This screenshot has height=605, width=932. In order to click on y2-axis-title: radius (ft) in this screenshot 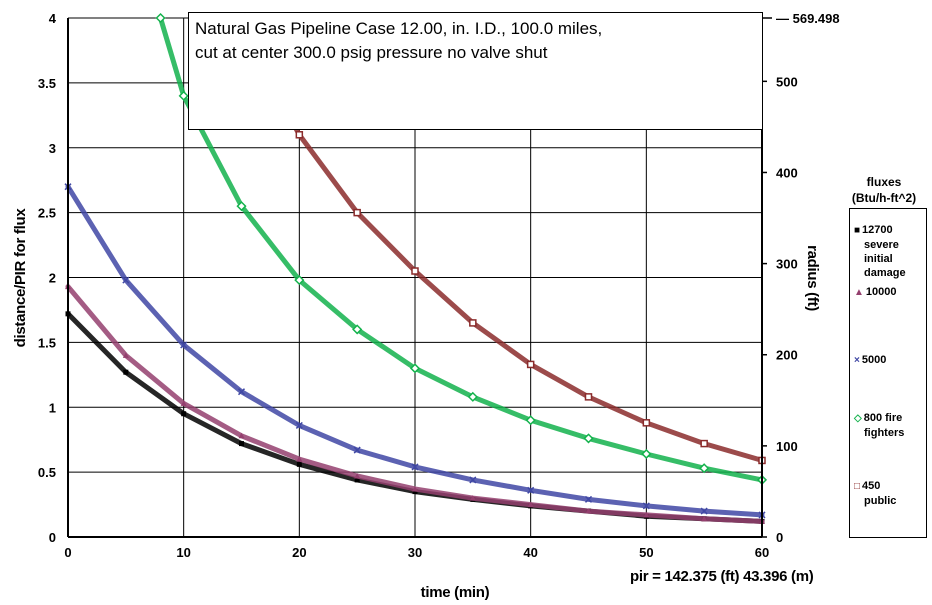, I will do `click(812, 278)`.